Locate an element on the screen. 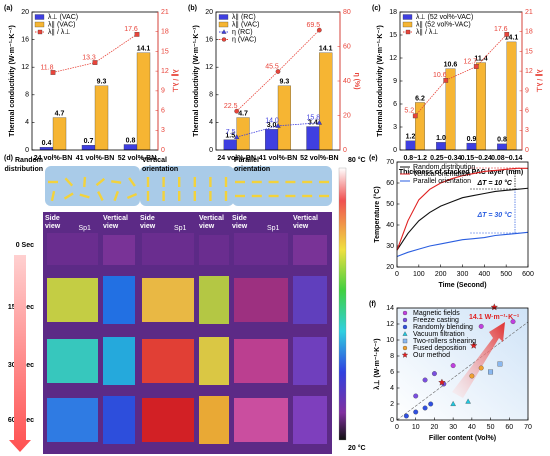 This screenshot has height=456, width=550. legend-label: Freeze casting is located at coordinates (436, 320).